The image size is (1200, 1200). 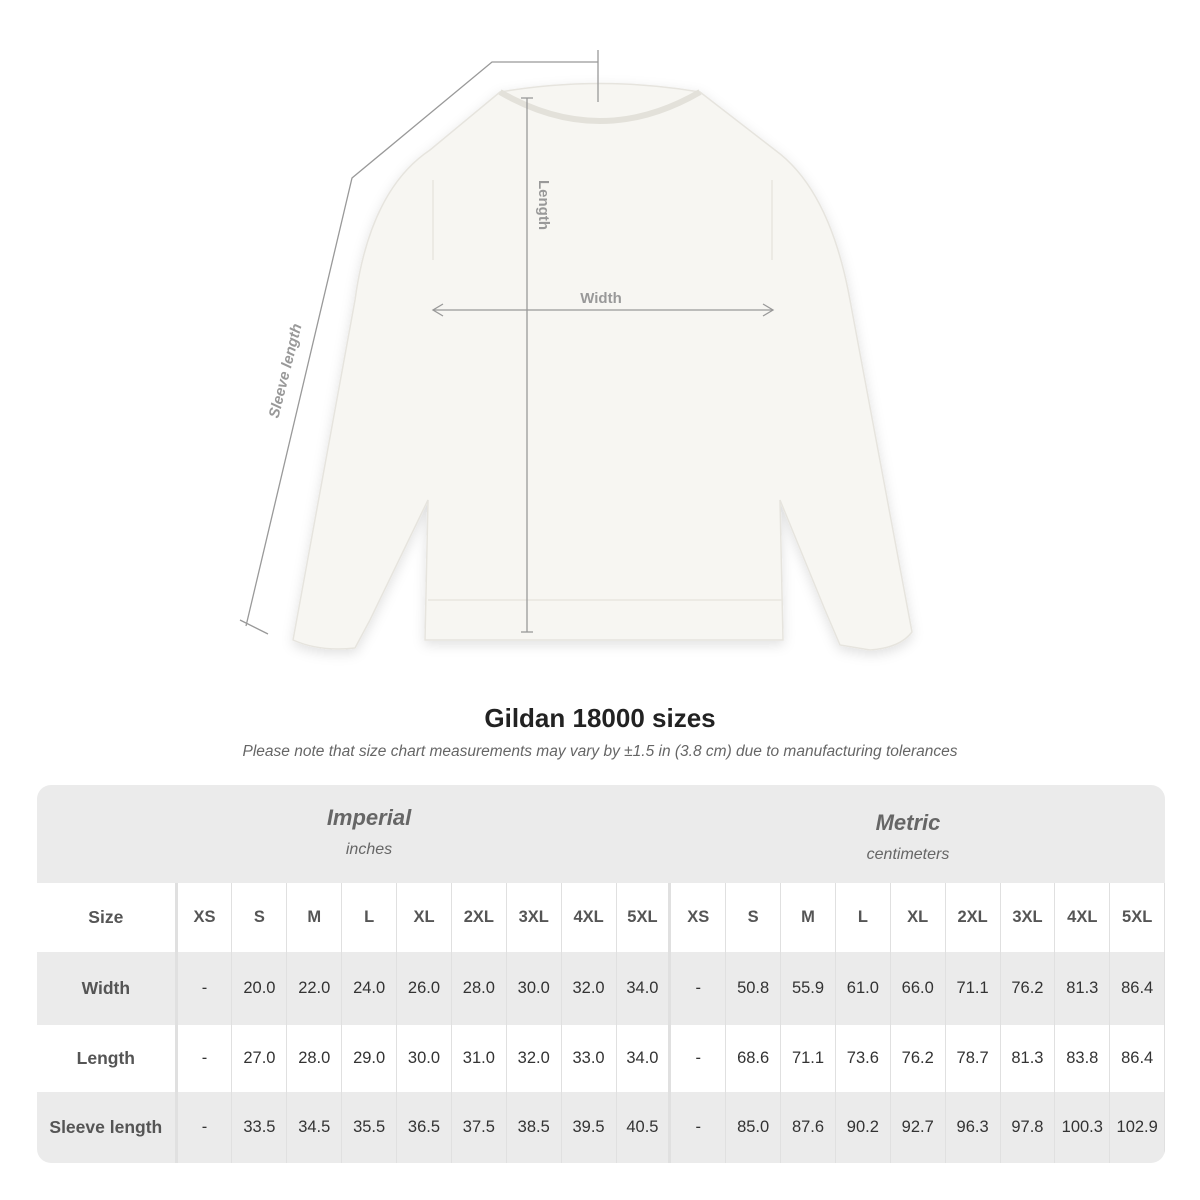 What do you see at coordinates (908, 822) in the screenshot?
I see `metric-title: Metric` at bounding box center [908, 822].